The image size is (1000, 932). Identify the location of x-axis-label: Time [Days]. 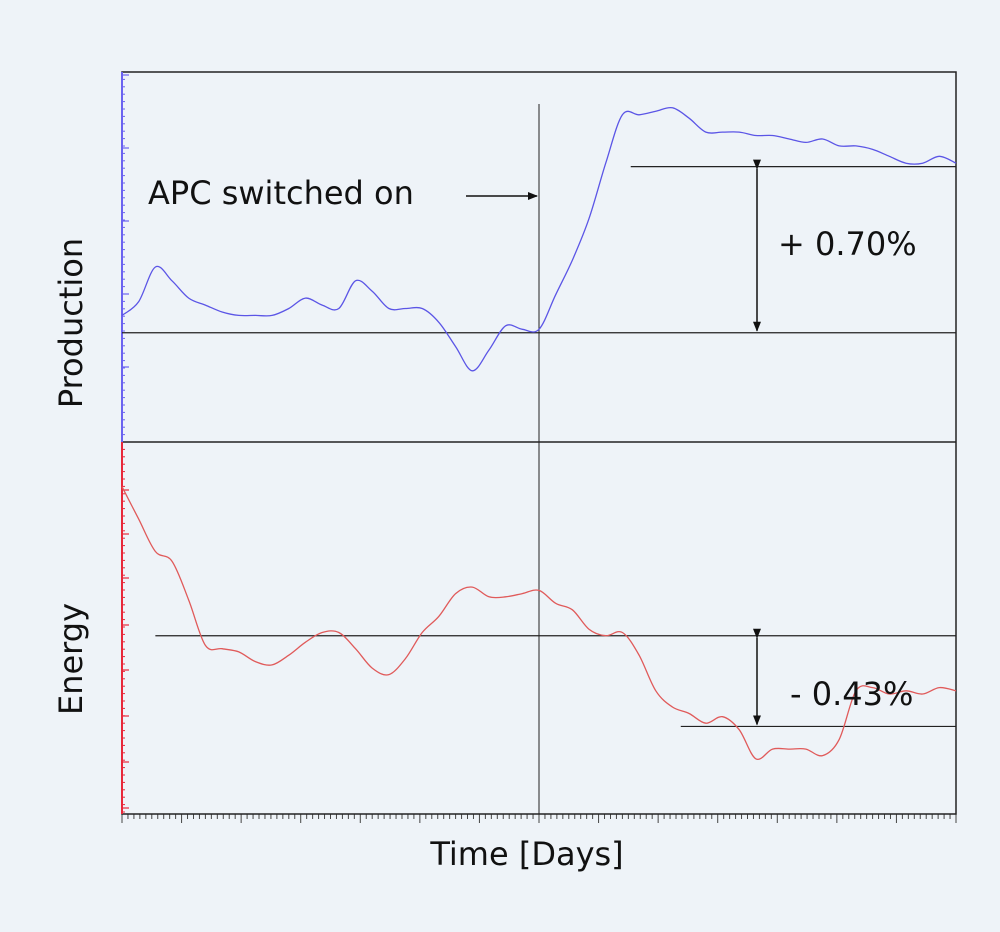
(526, 854).